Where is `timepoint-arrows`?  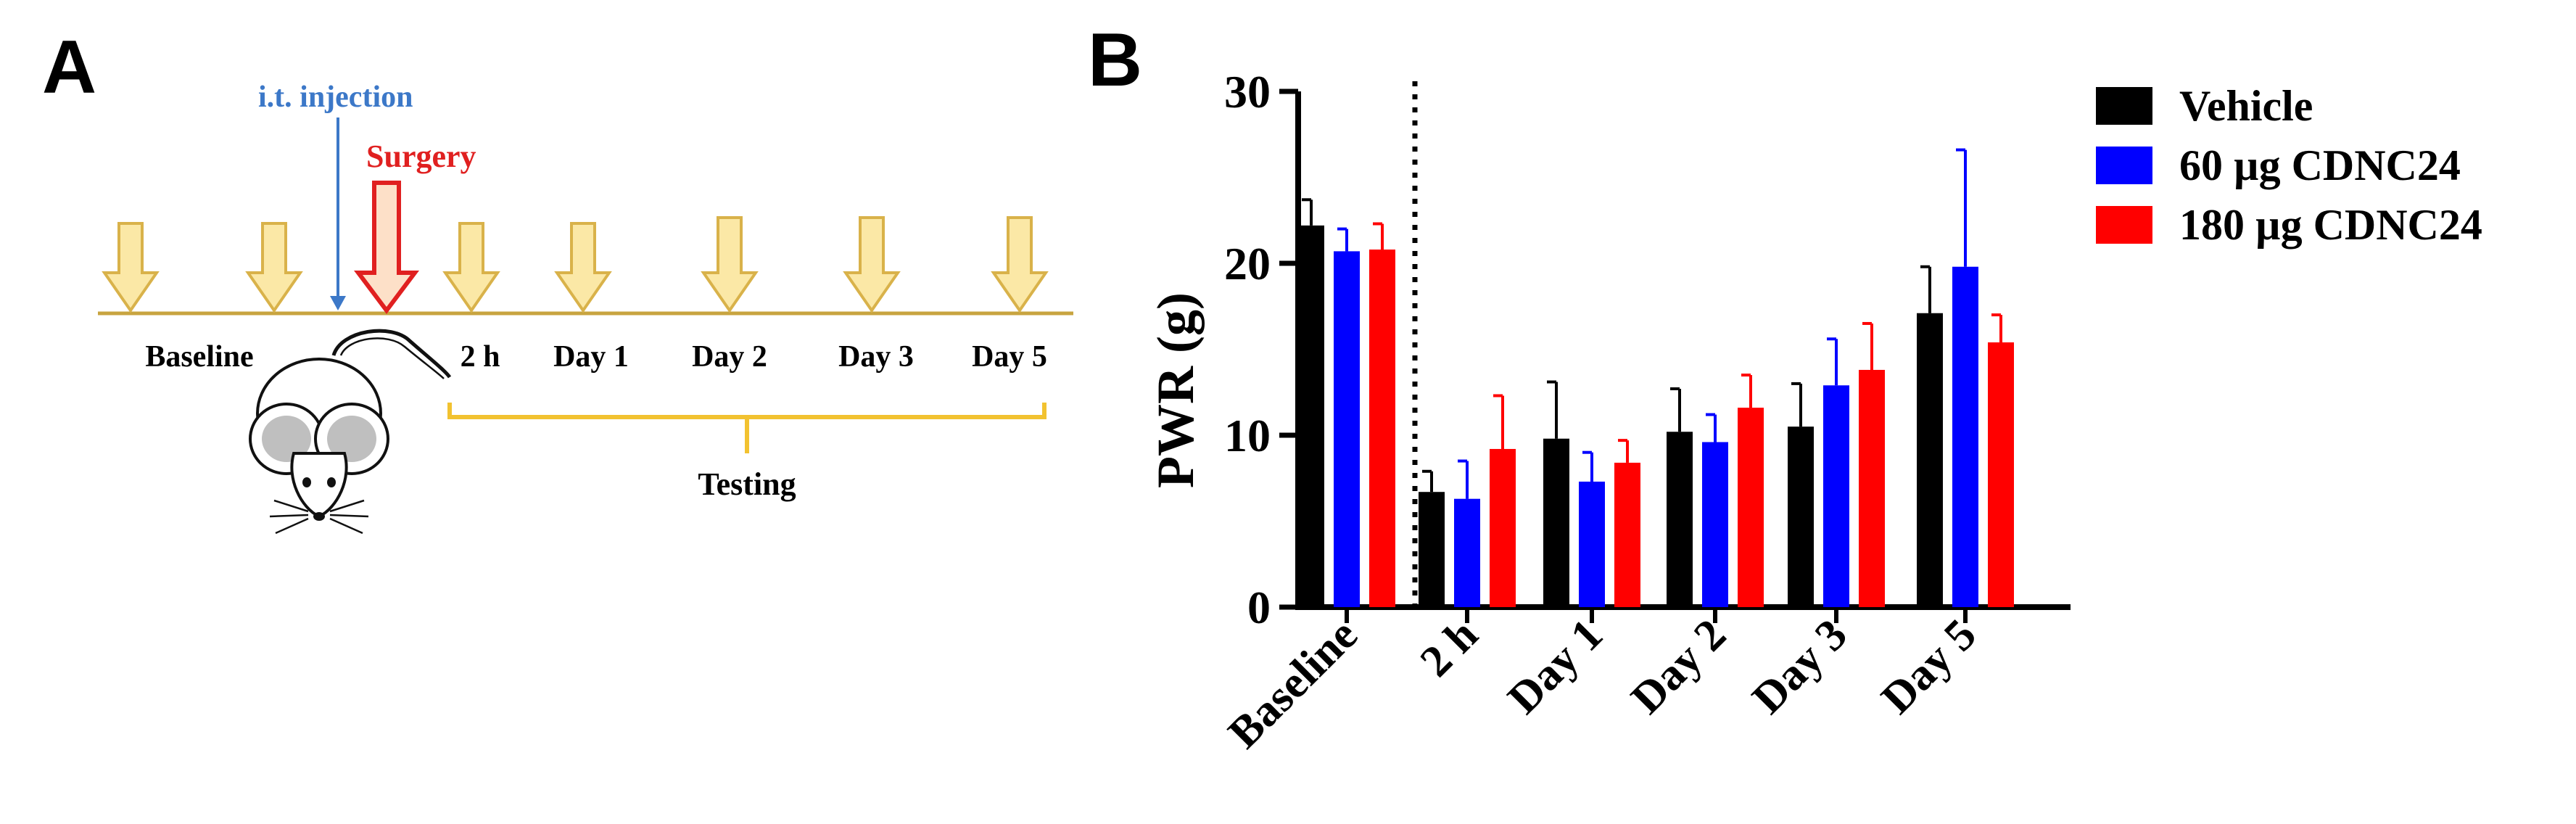
timepoint-arrows is located at coordinates (575, 265).